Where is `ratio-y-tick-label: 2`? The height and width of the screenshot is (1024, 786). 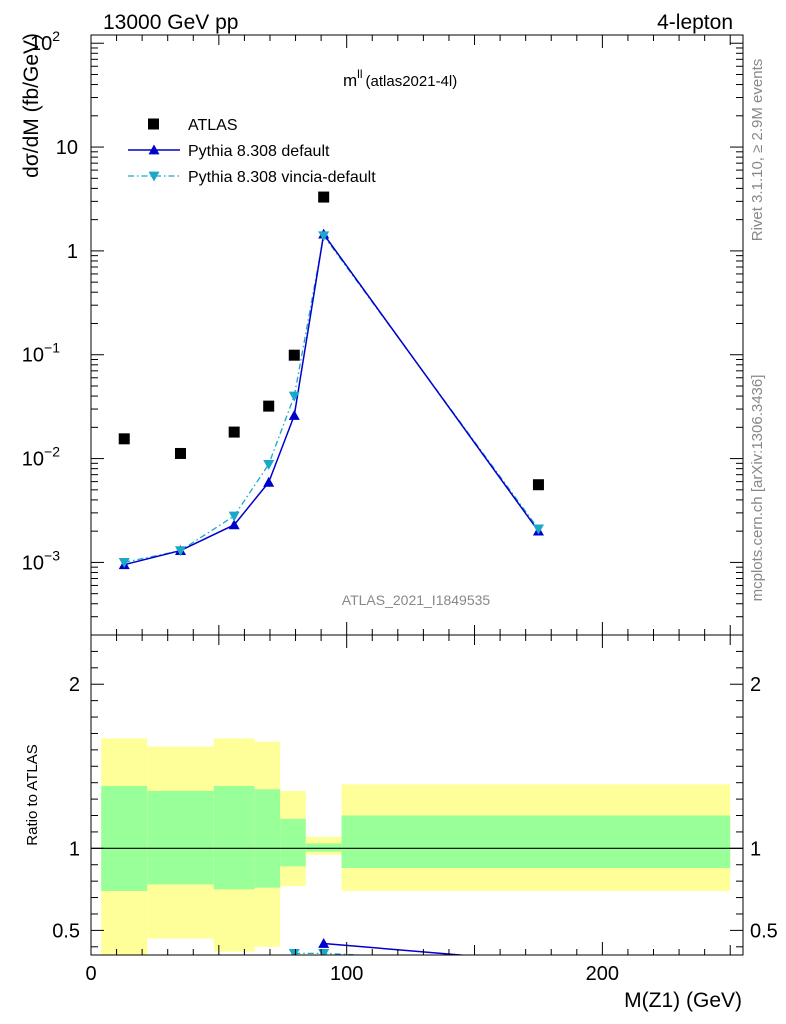 ratio-y-tick-label: 2 is located at coordinates (74, 685).